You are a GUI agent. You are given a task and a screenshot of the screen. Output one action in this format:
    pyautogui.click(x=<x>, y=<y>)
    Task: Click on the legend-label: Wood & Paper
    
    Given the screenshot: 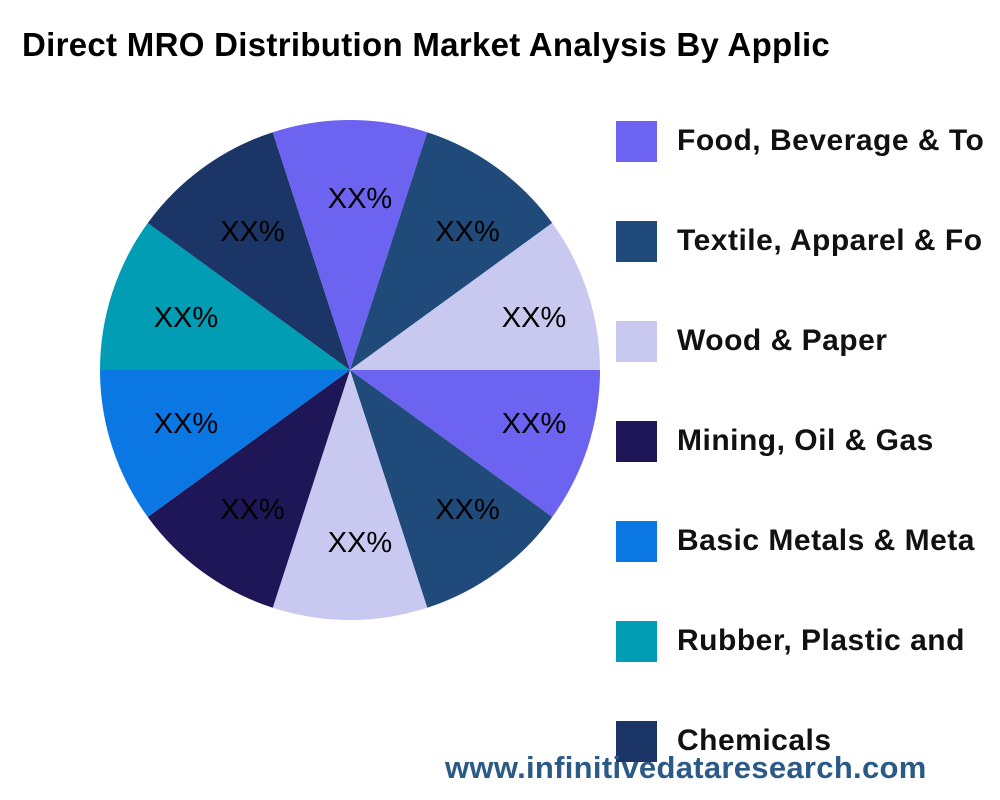 What is the action you would take?
    pyautogui.click(x=782, y=340)
    